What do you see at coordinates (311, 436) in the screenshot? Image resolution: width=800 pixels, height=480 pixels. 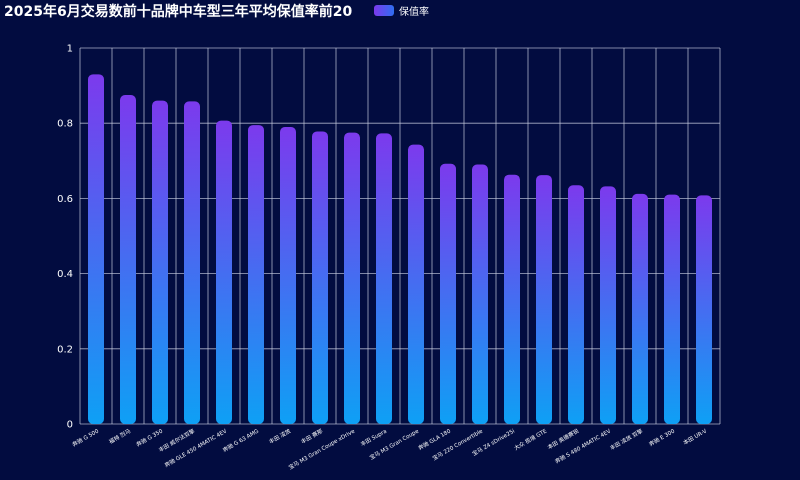 I see `x-tick-label: 丰田 赛那` at bounding box center [311, 436].